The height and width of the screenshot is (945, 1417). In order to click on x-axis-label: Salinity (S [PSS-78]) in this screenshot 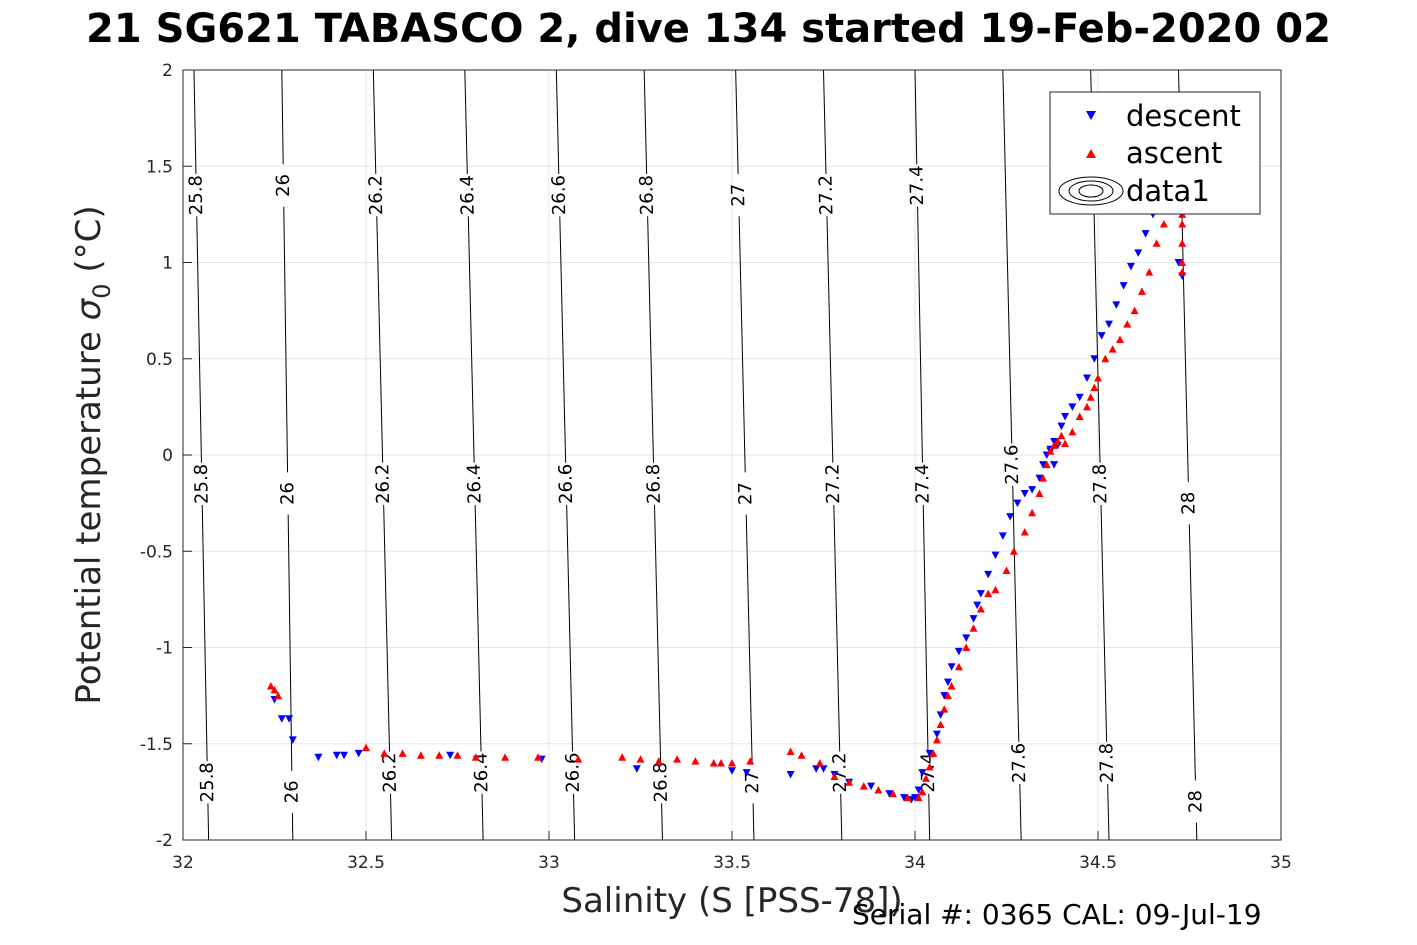, I will do `click(731, 901)`.